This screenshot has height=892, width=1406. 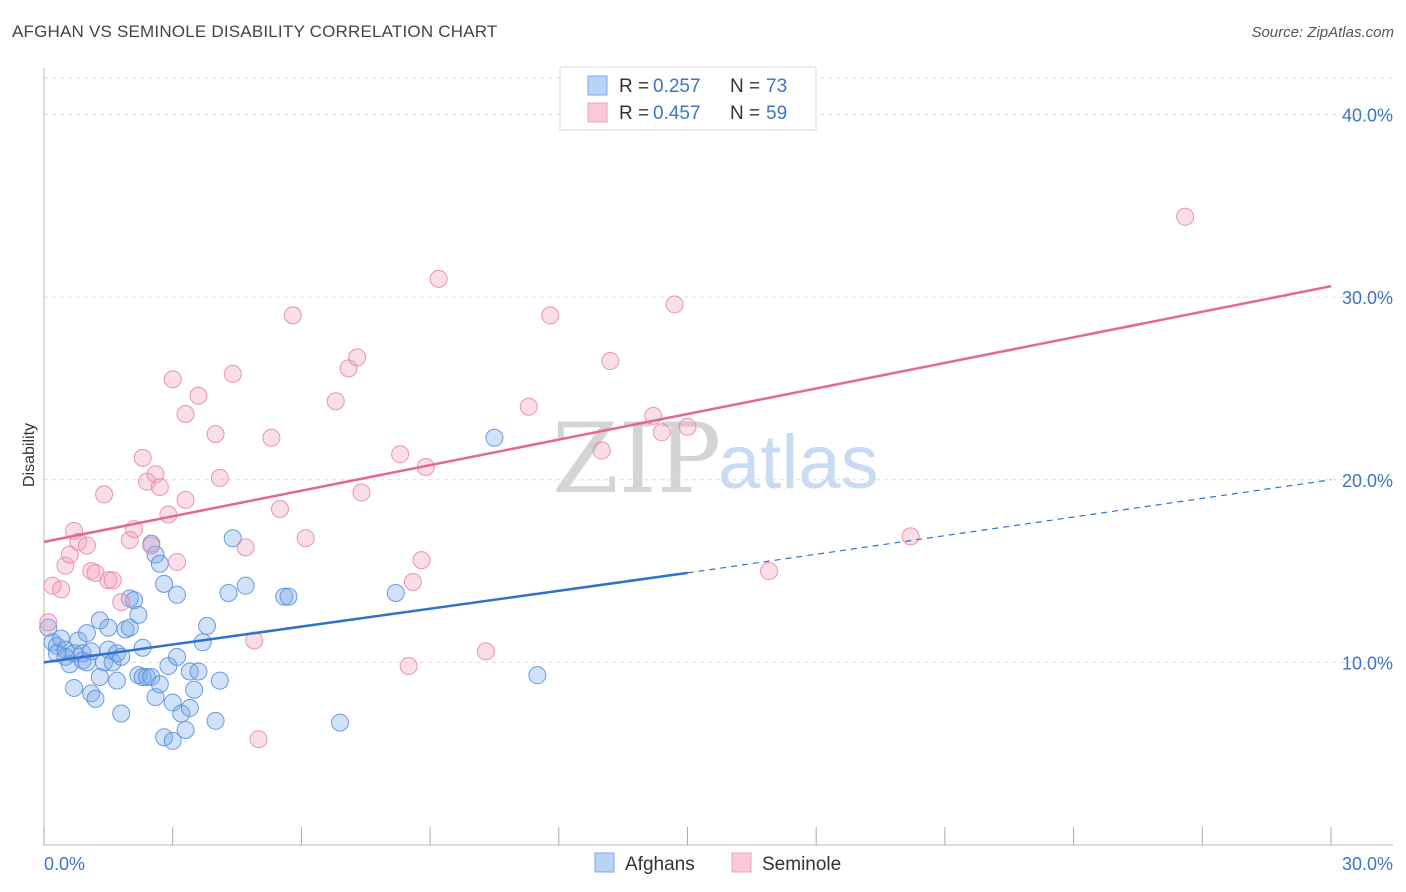 What do you see at coordinates (29, 455) in the screenshot?
I see `y-axis-label: Disability` at bounding box center [29, 455].